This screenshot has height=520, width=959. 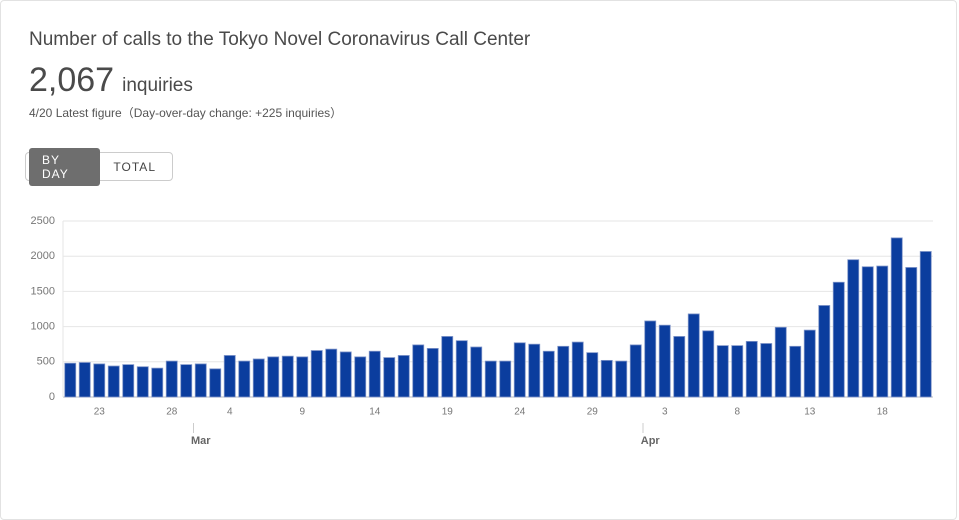 I want to click on month-label: Mar, so click(x=201, y=441).